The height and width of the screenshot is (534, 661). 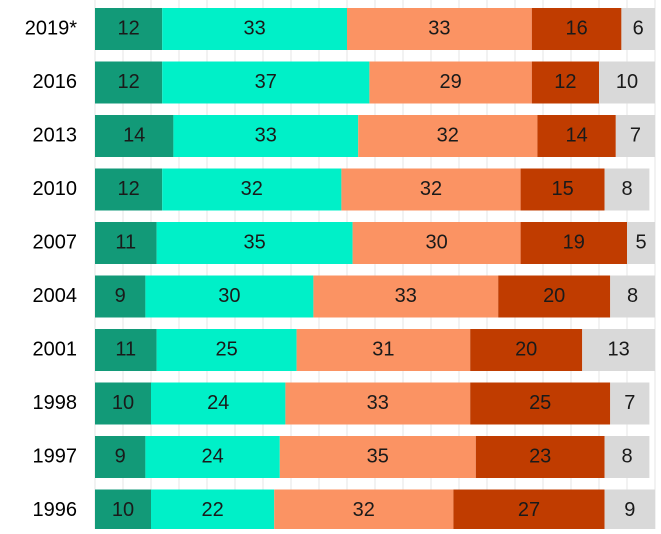 I want to click on category-label: 2016, so click(x=55, y=82).